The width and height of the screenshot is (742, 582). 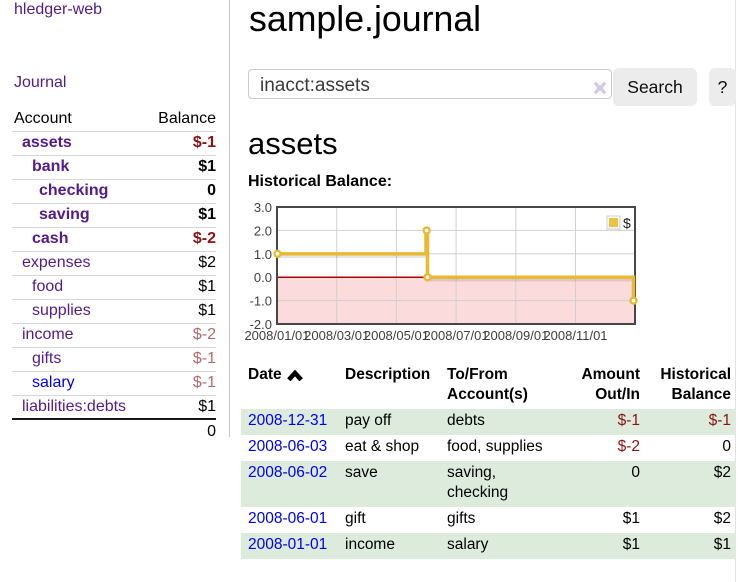 I want to click on svg-text: 2.0, so click(x=263, y=230).